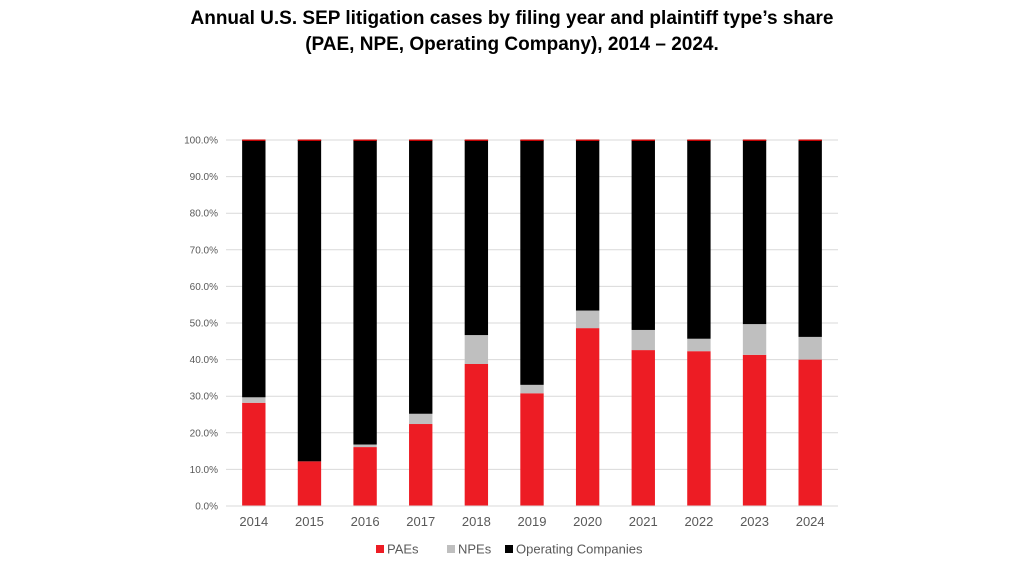 The width and height of the screenshot is (1024, 570). I want to click on bar-paes-2014, so click(254, 454).